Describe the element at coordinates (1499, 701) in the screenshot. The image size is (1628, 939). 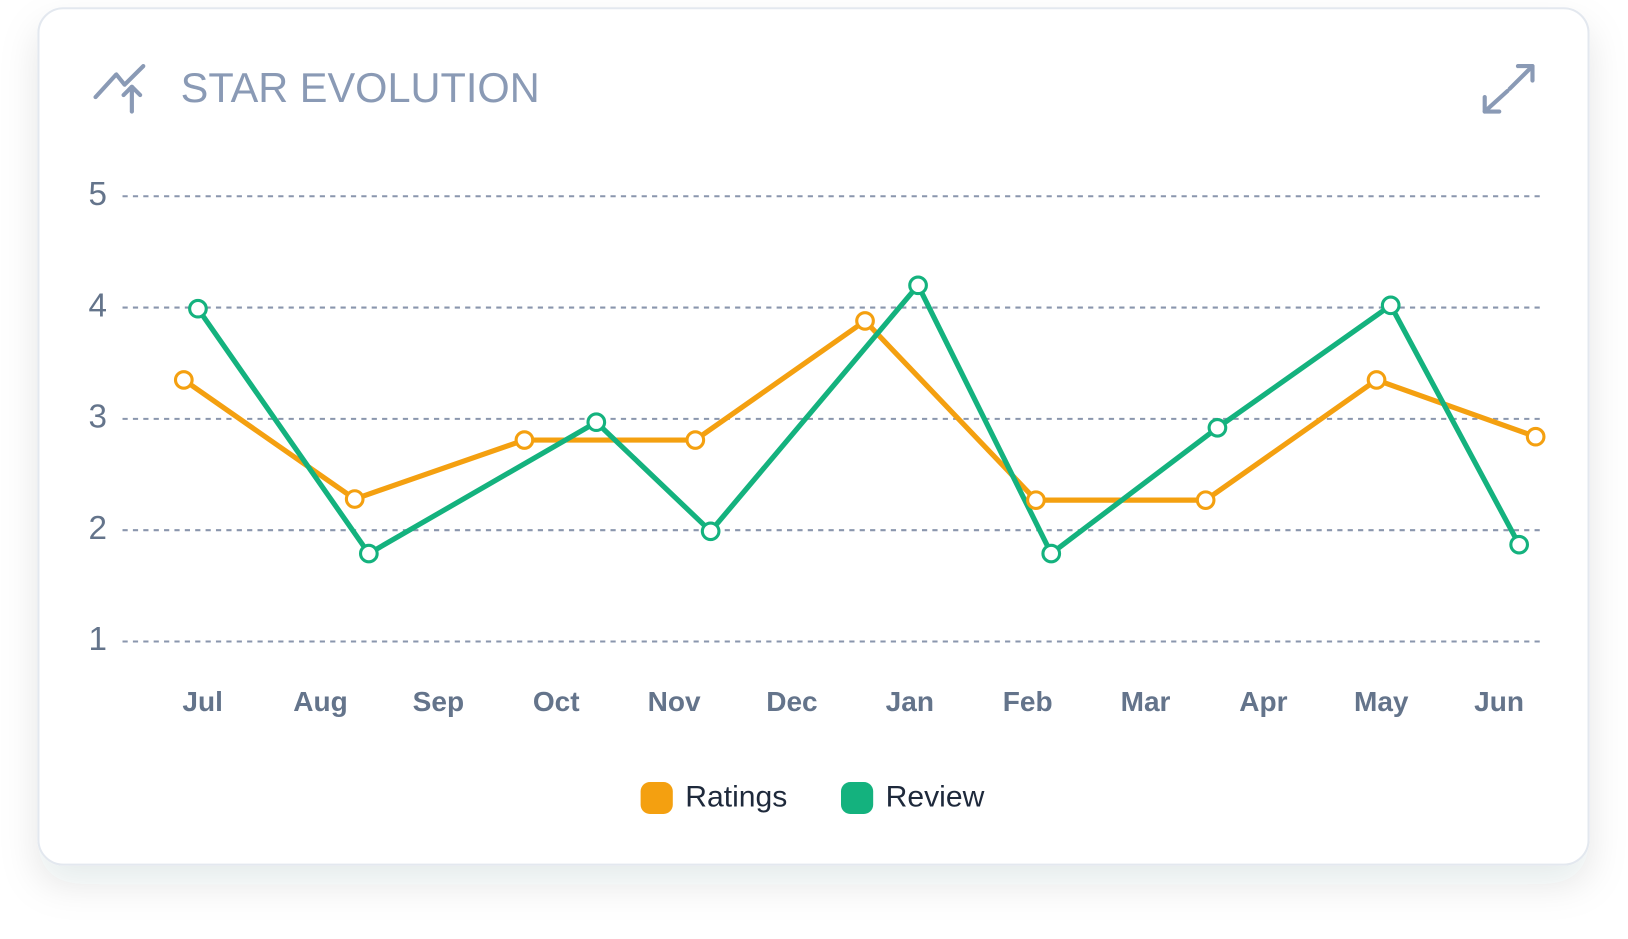
I see `x-tick-label: Jun` at that location.